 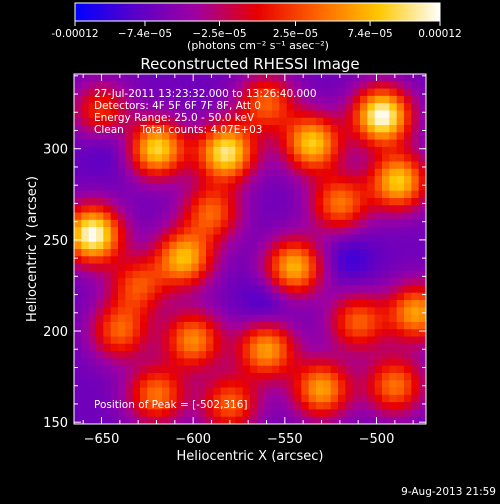 I want to click on x-axis-label: Heliocentric X (arcsec), so click(x=250, y=456).